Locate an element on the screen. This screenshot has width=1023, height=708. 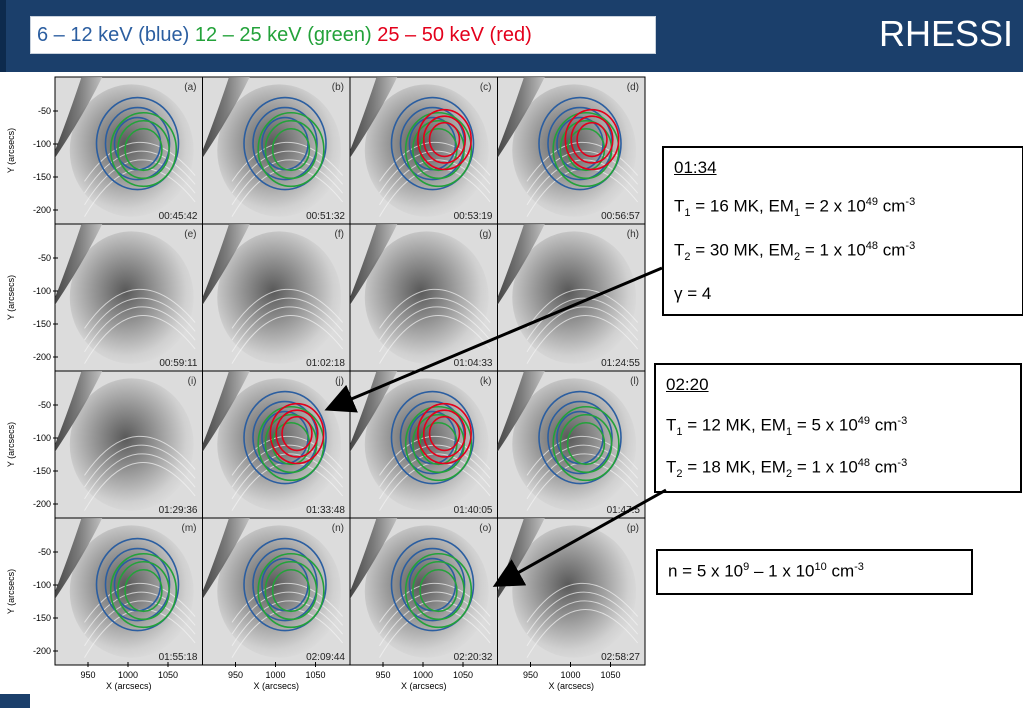
panel-d: (d) 00:56:57 is located at coordinates (571, 150).